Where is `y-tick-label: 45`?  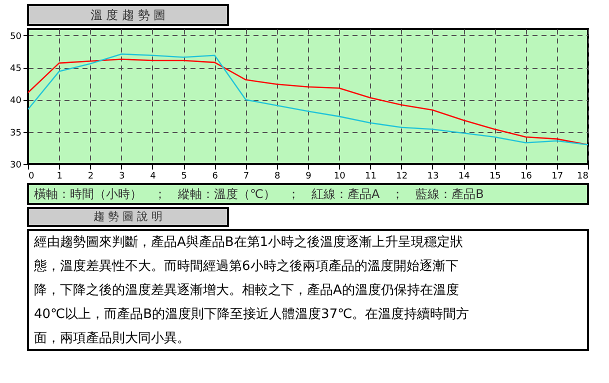
y-tick-label: 45 is located at coordinates (16, 69).